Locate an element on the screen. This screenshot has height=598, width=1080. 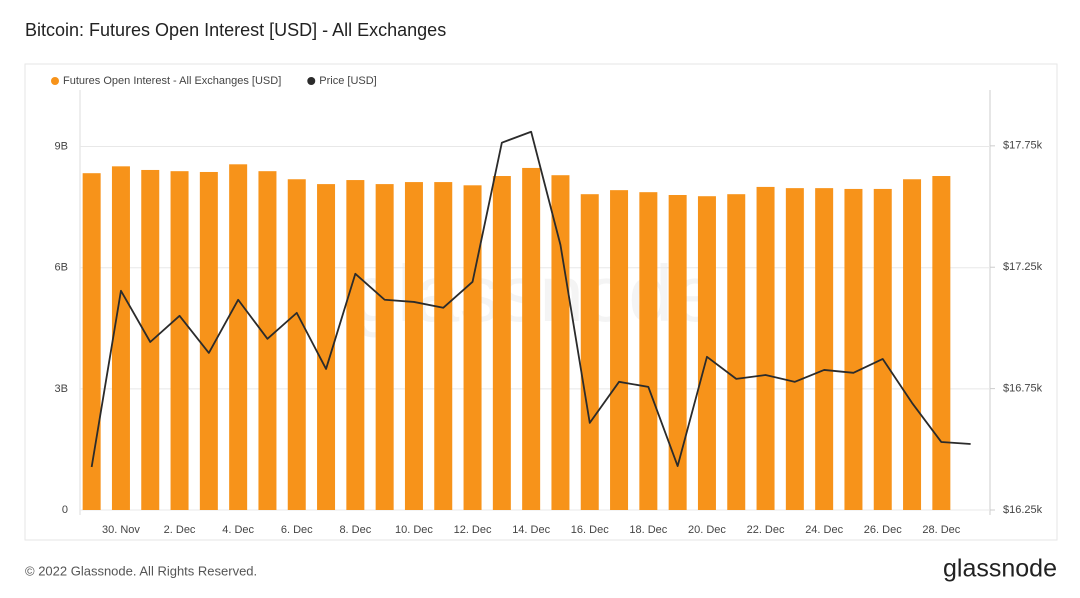
copyright: © 2022 Glassnode. All Rights Reserved. is located at coordinates (141, 570).